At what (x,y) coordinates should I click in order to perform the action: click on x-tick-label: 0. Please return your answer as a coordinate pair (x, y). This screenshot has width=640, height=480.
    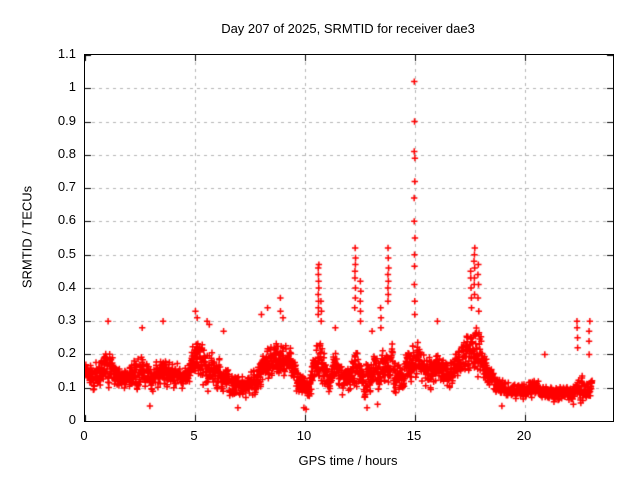
    Looking at the image, I should click on (84, 435).